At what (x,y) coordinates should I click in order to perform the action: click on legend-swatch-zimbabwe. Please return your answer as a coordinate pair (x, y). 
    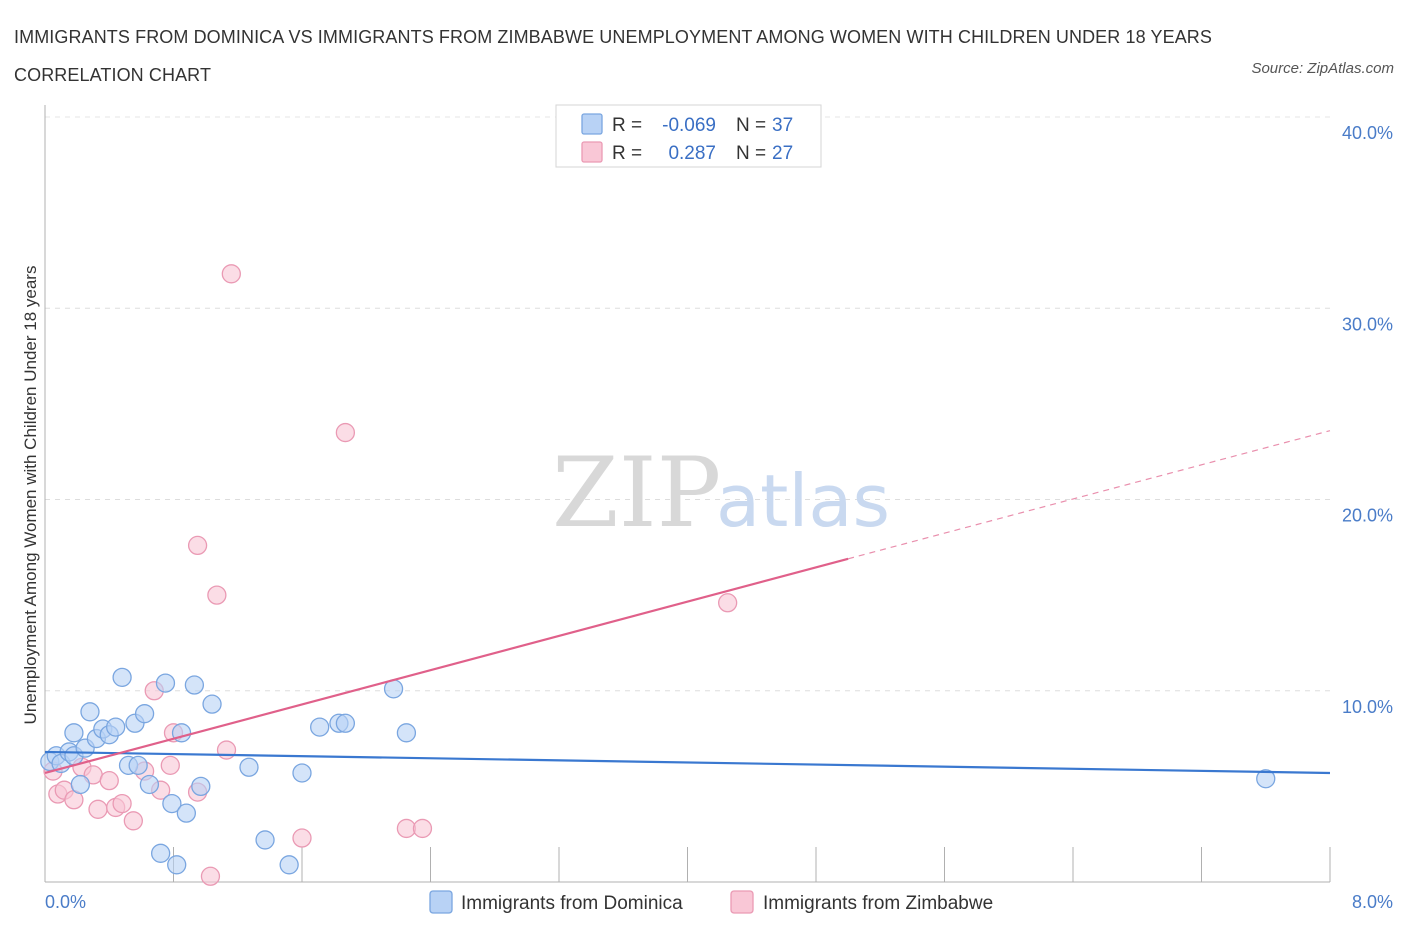
    Looking at the image, I should click on (742, 902).